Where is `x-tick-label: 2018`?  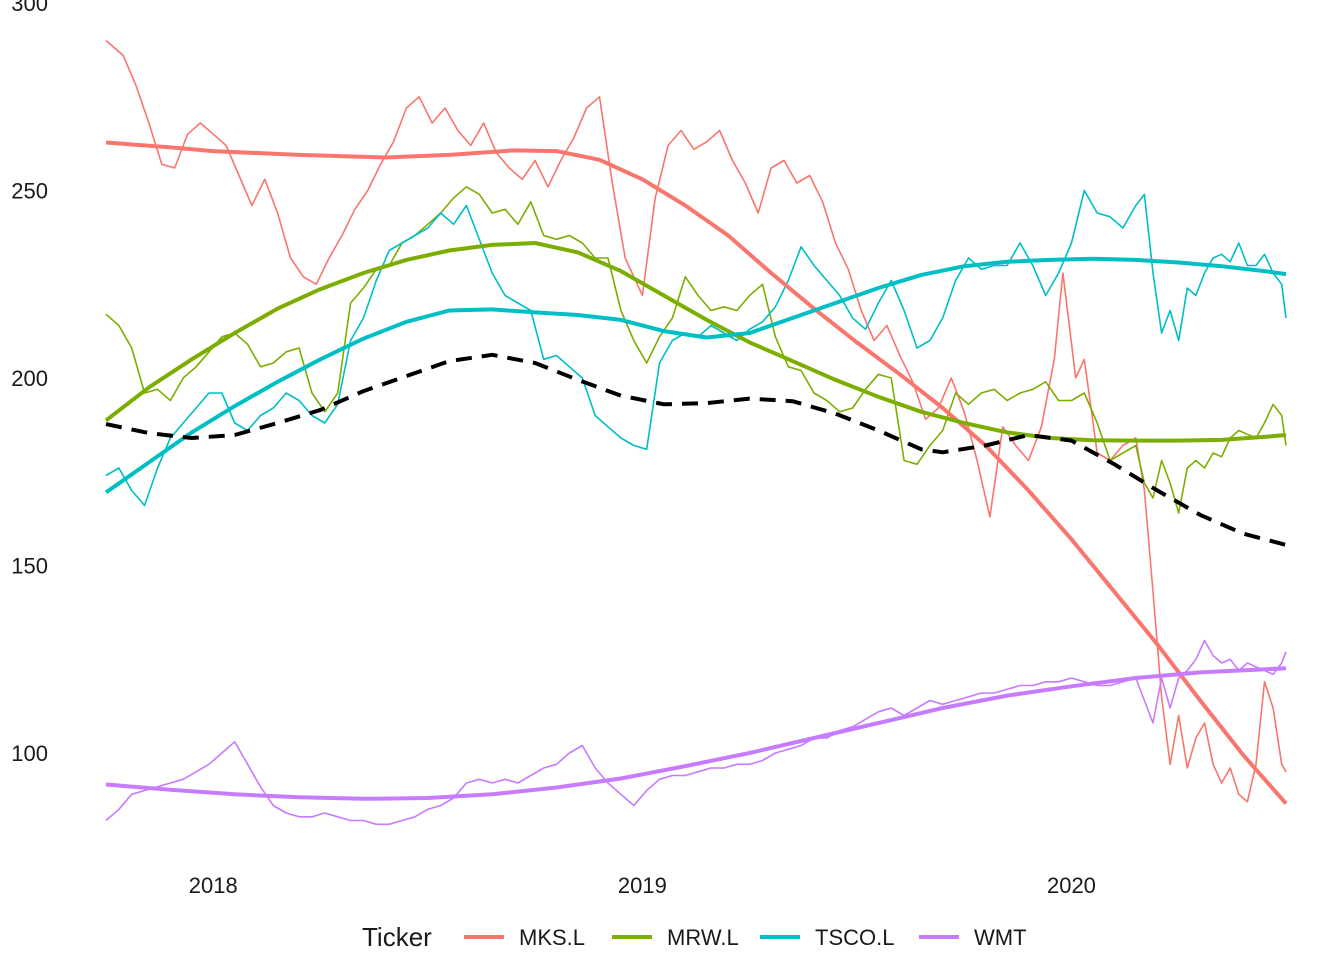
x-tick-label: 2018 is located at coordinates (213, 885).